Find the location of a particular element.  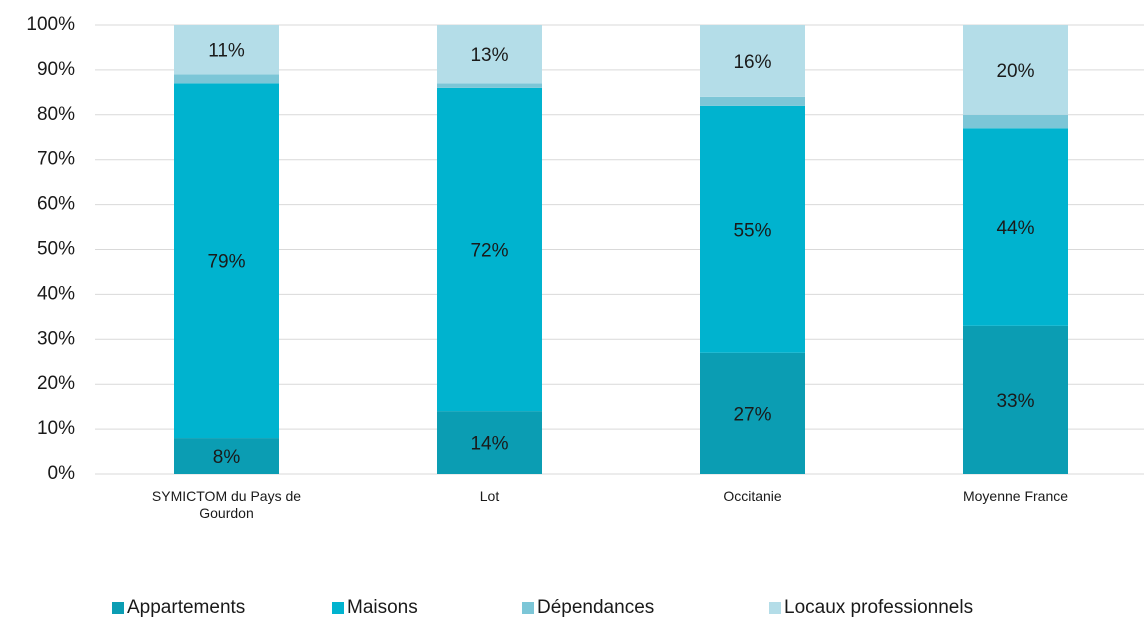

legend-item: Dépendances is located at coordinates (588, 608).